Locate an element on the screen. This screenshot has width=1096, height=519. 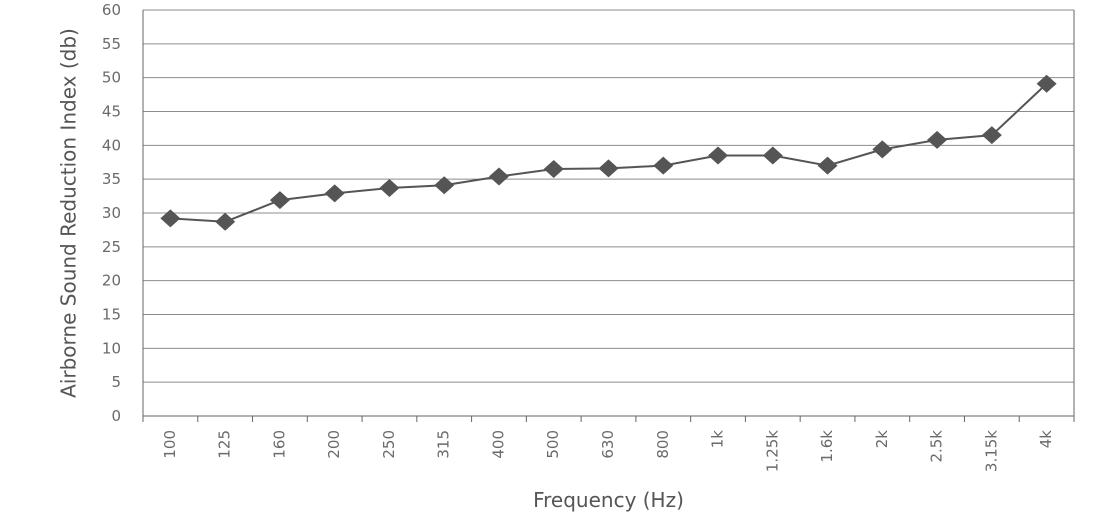
y-tick-label: 50 is located at coordinates (111, 78).